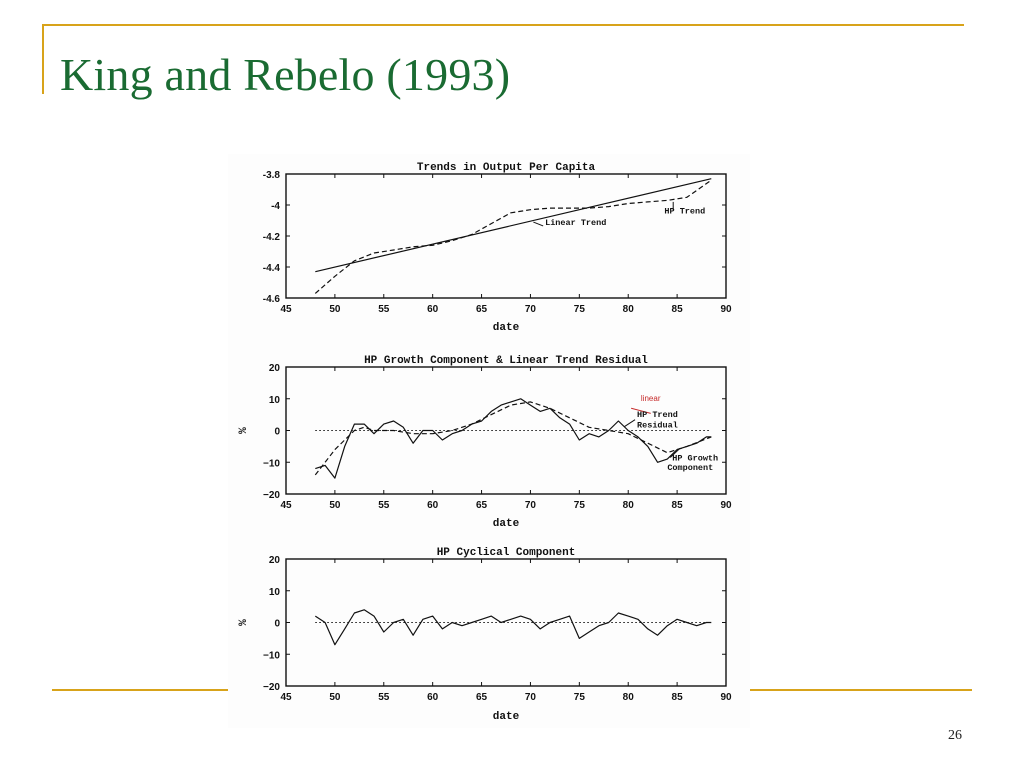  Describe the element at coordinates (678, 505) in the screenshot. I see `chart2-x-tick-label: 85` at that location.